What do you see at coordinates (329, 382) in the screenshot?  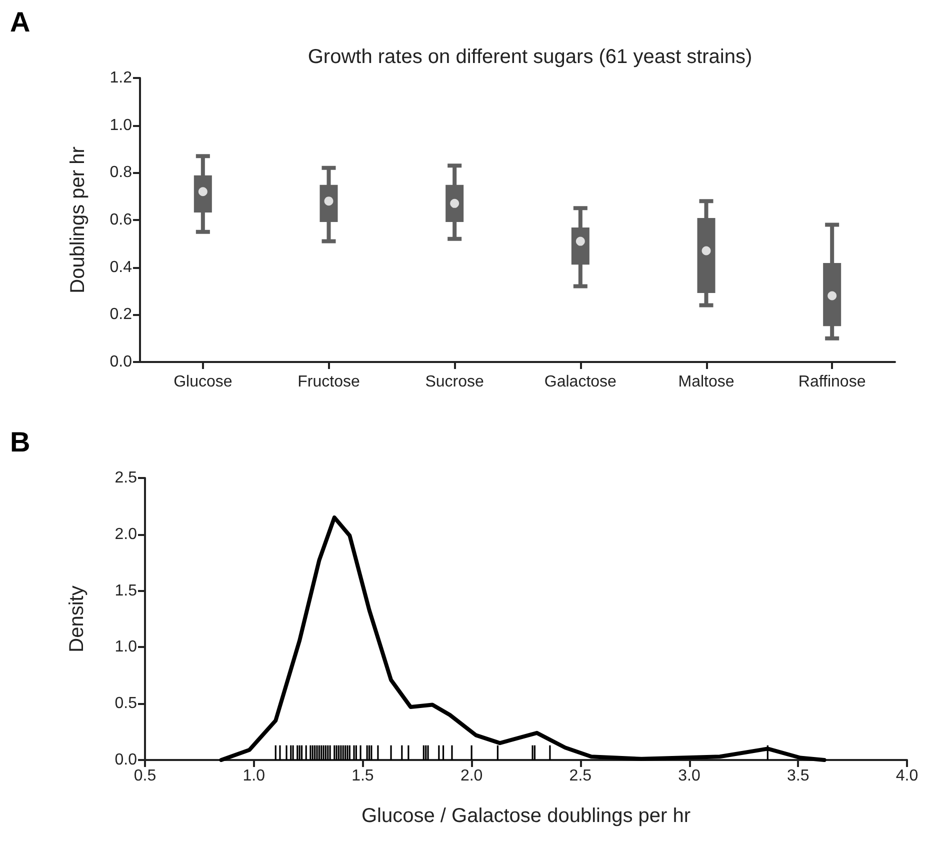 I see `x-tick-label: Fructose` at bounding box center [329, 382].